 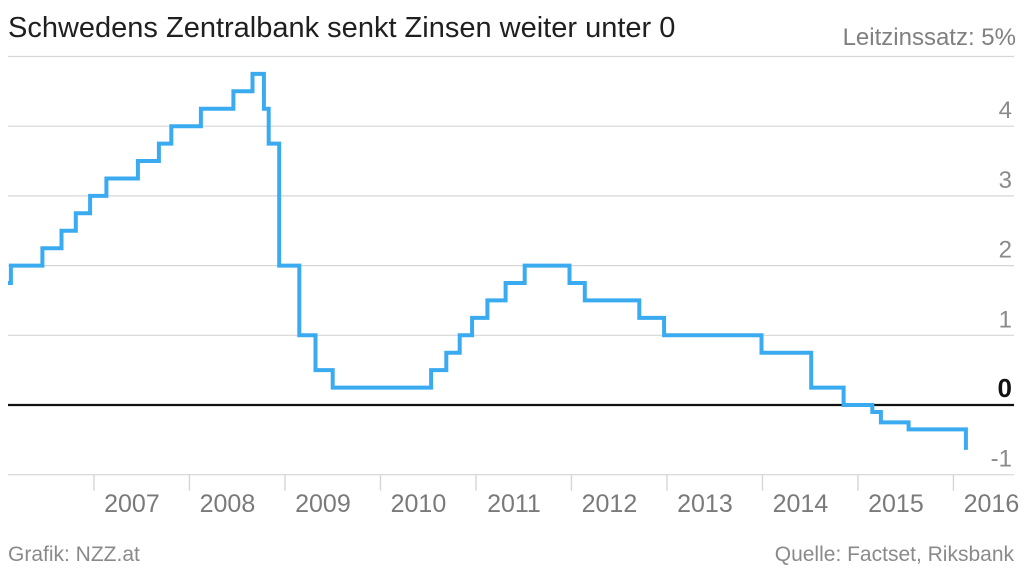 I want to click on y-axis-labels: -1 0 1 2 3 4, so click(x=1001, y=285).